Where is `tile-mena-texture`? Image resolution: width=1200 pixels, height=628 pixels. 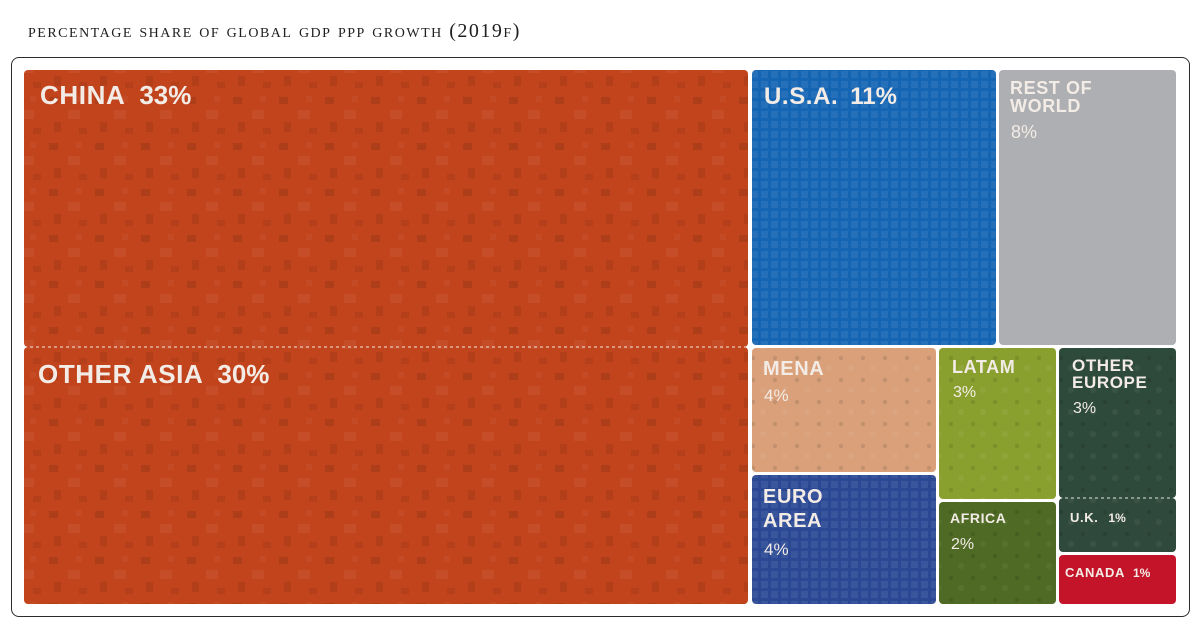 tile-mena-texture is located at coordinates (844, 410).